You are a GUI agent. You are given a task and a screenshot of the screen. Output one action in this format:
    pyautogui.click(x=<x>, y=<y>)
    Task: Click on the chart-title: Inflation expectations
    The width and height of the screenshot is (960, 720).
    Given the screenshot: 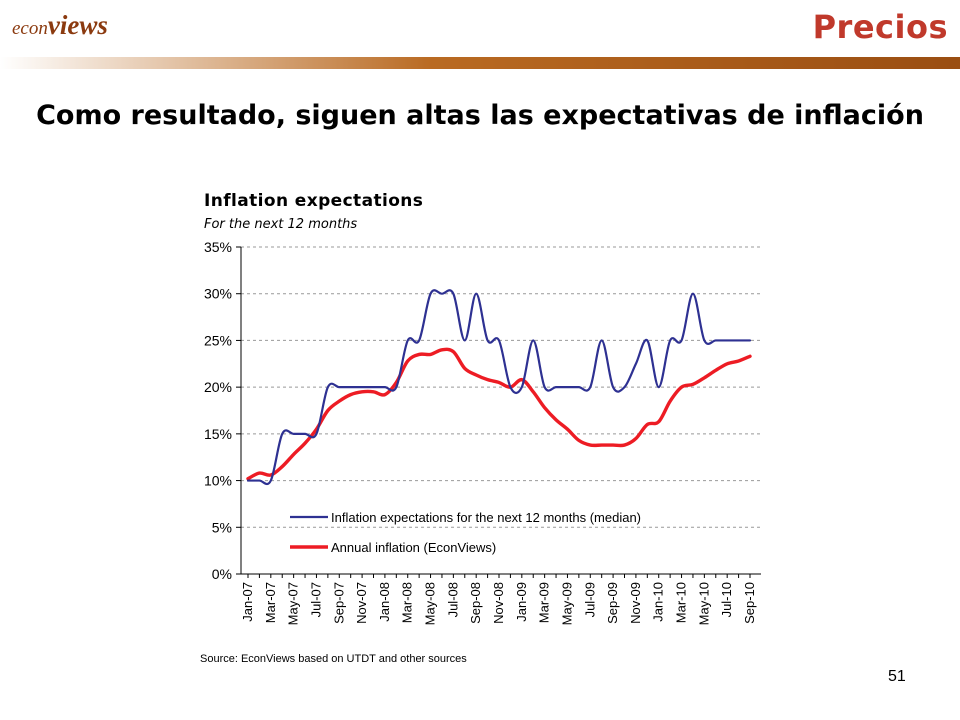 What is the action you would take?
    pyautogui.click(x=313, y=201)
    